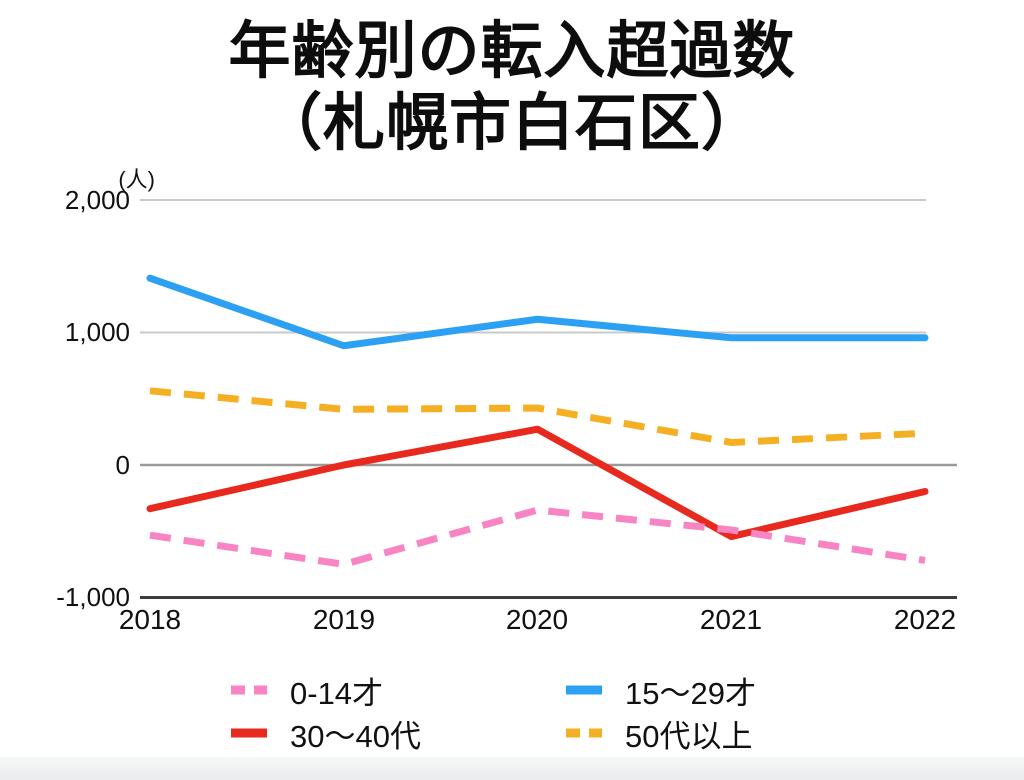 Image resolution: width=1024 pixels, height=780 pixels. What do you see at coordinates (344, 619) in the screenshot?
I see `x-tick-2019: 2019` at bounding box center [344, 619].